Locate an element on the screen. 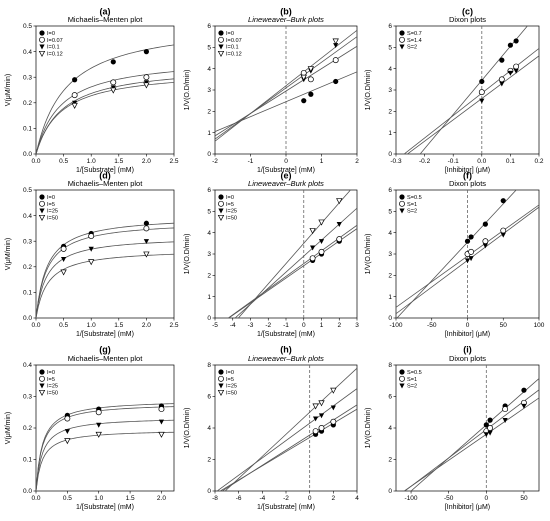 This screenshot has height=521, width=550. x-tick-label: 0.1 is located at coordinates (510, 161).